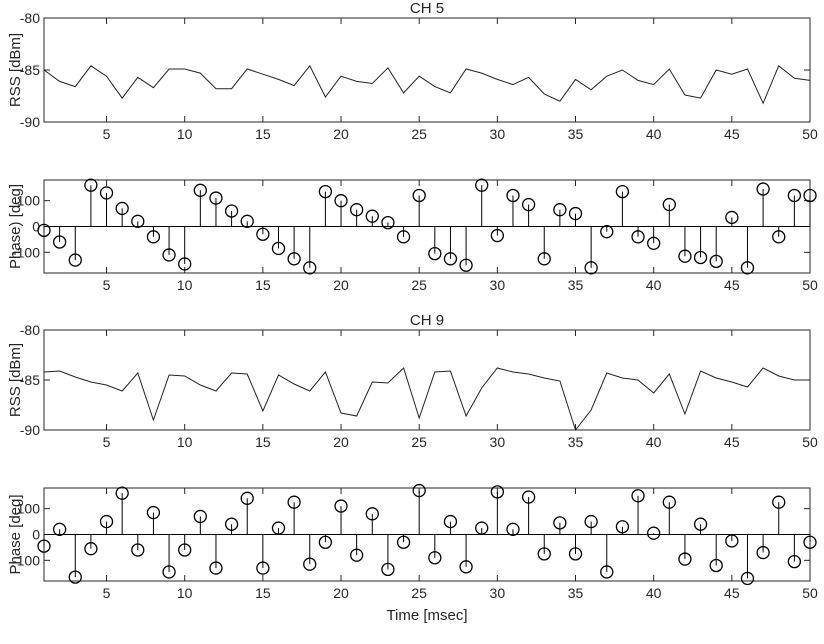 The image size is (824, 644). Describe the element at coordinates (427, 380) in the screenshot. I see `axes-frame` at that location.